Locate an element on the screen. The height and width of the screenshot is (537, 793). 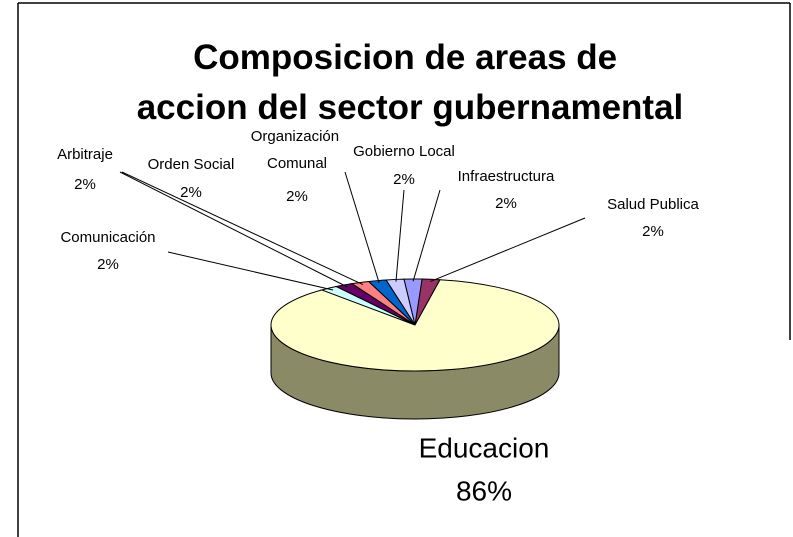
slice-label: Educacion is located at coordinates (484, 447).